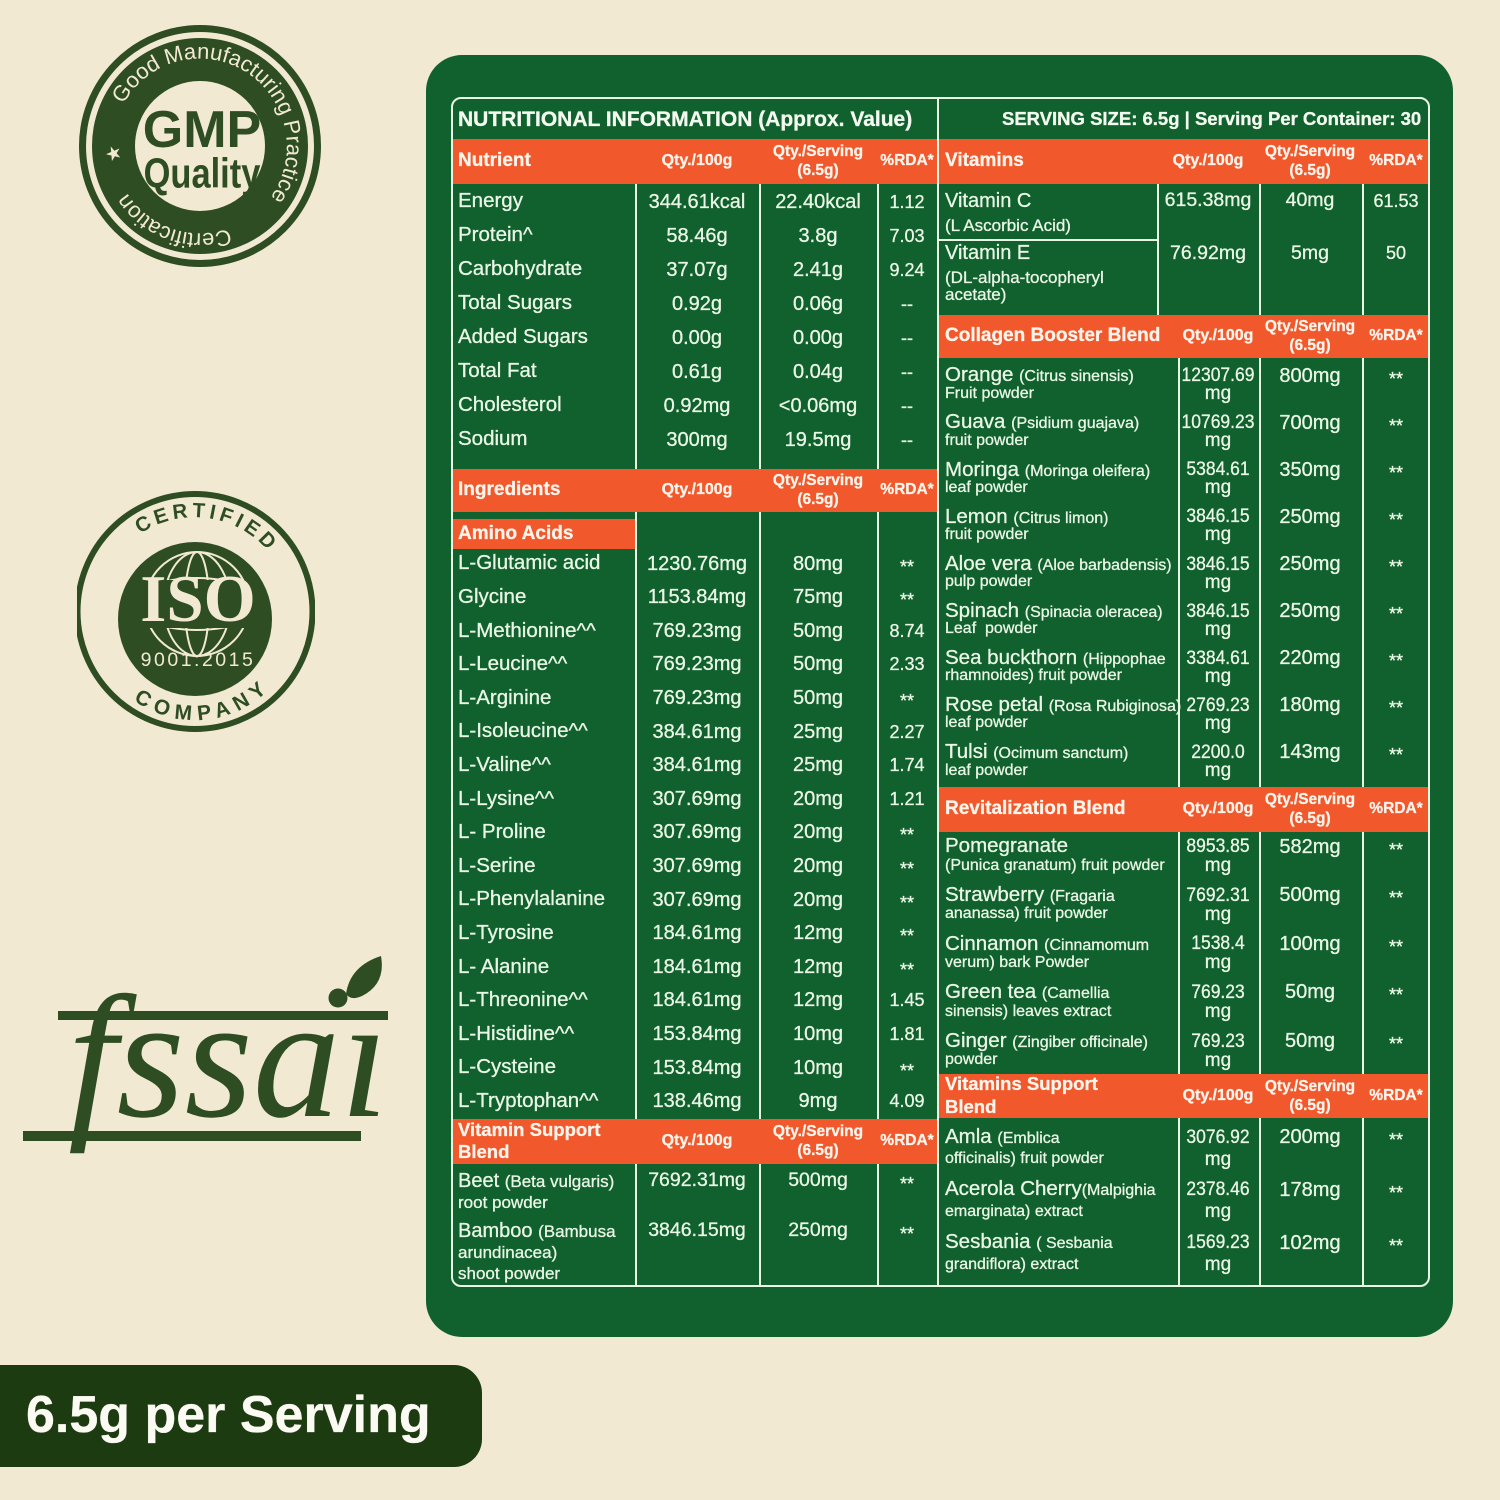  Describe the element at coordinates (198, 660) in the screenshot. I see `svg-text: 9001:2015` at that location.